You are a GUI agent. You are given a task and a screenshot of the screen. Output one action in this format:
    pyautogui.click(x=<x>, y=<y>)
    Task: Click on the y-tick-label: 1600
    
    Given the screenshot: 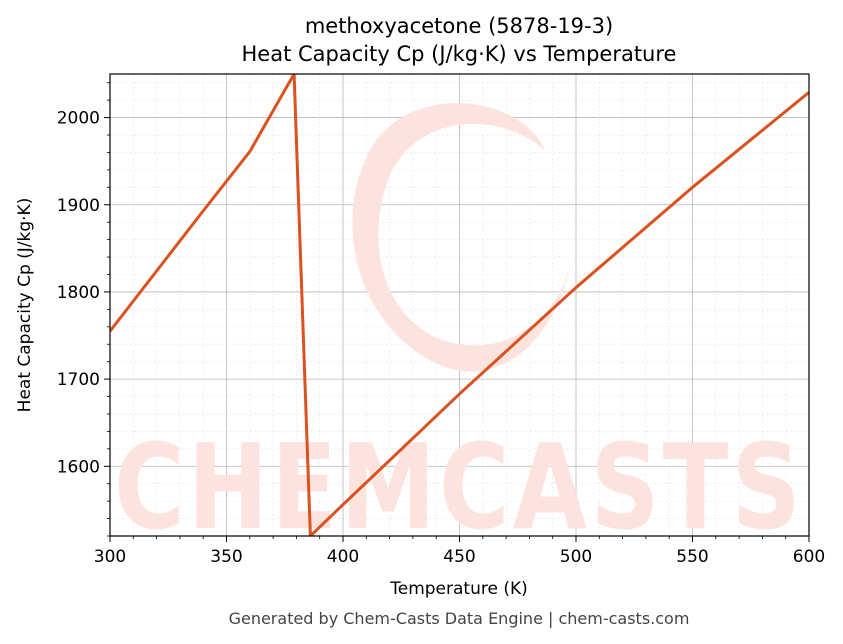 What is the action you would take?
    pyautogui.click(x=78, y=467)
    